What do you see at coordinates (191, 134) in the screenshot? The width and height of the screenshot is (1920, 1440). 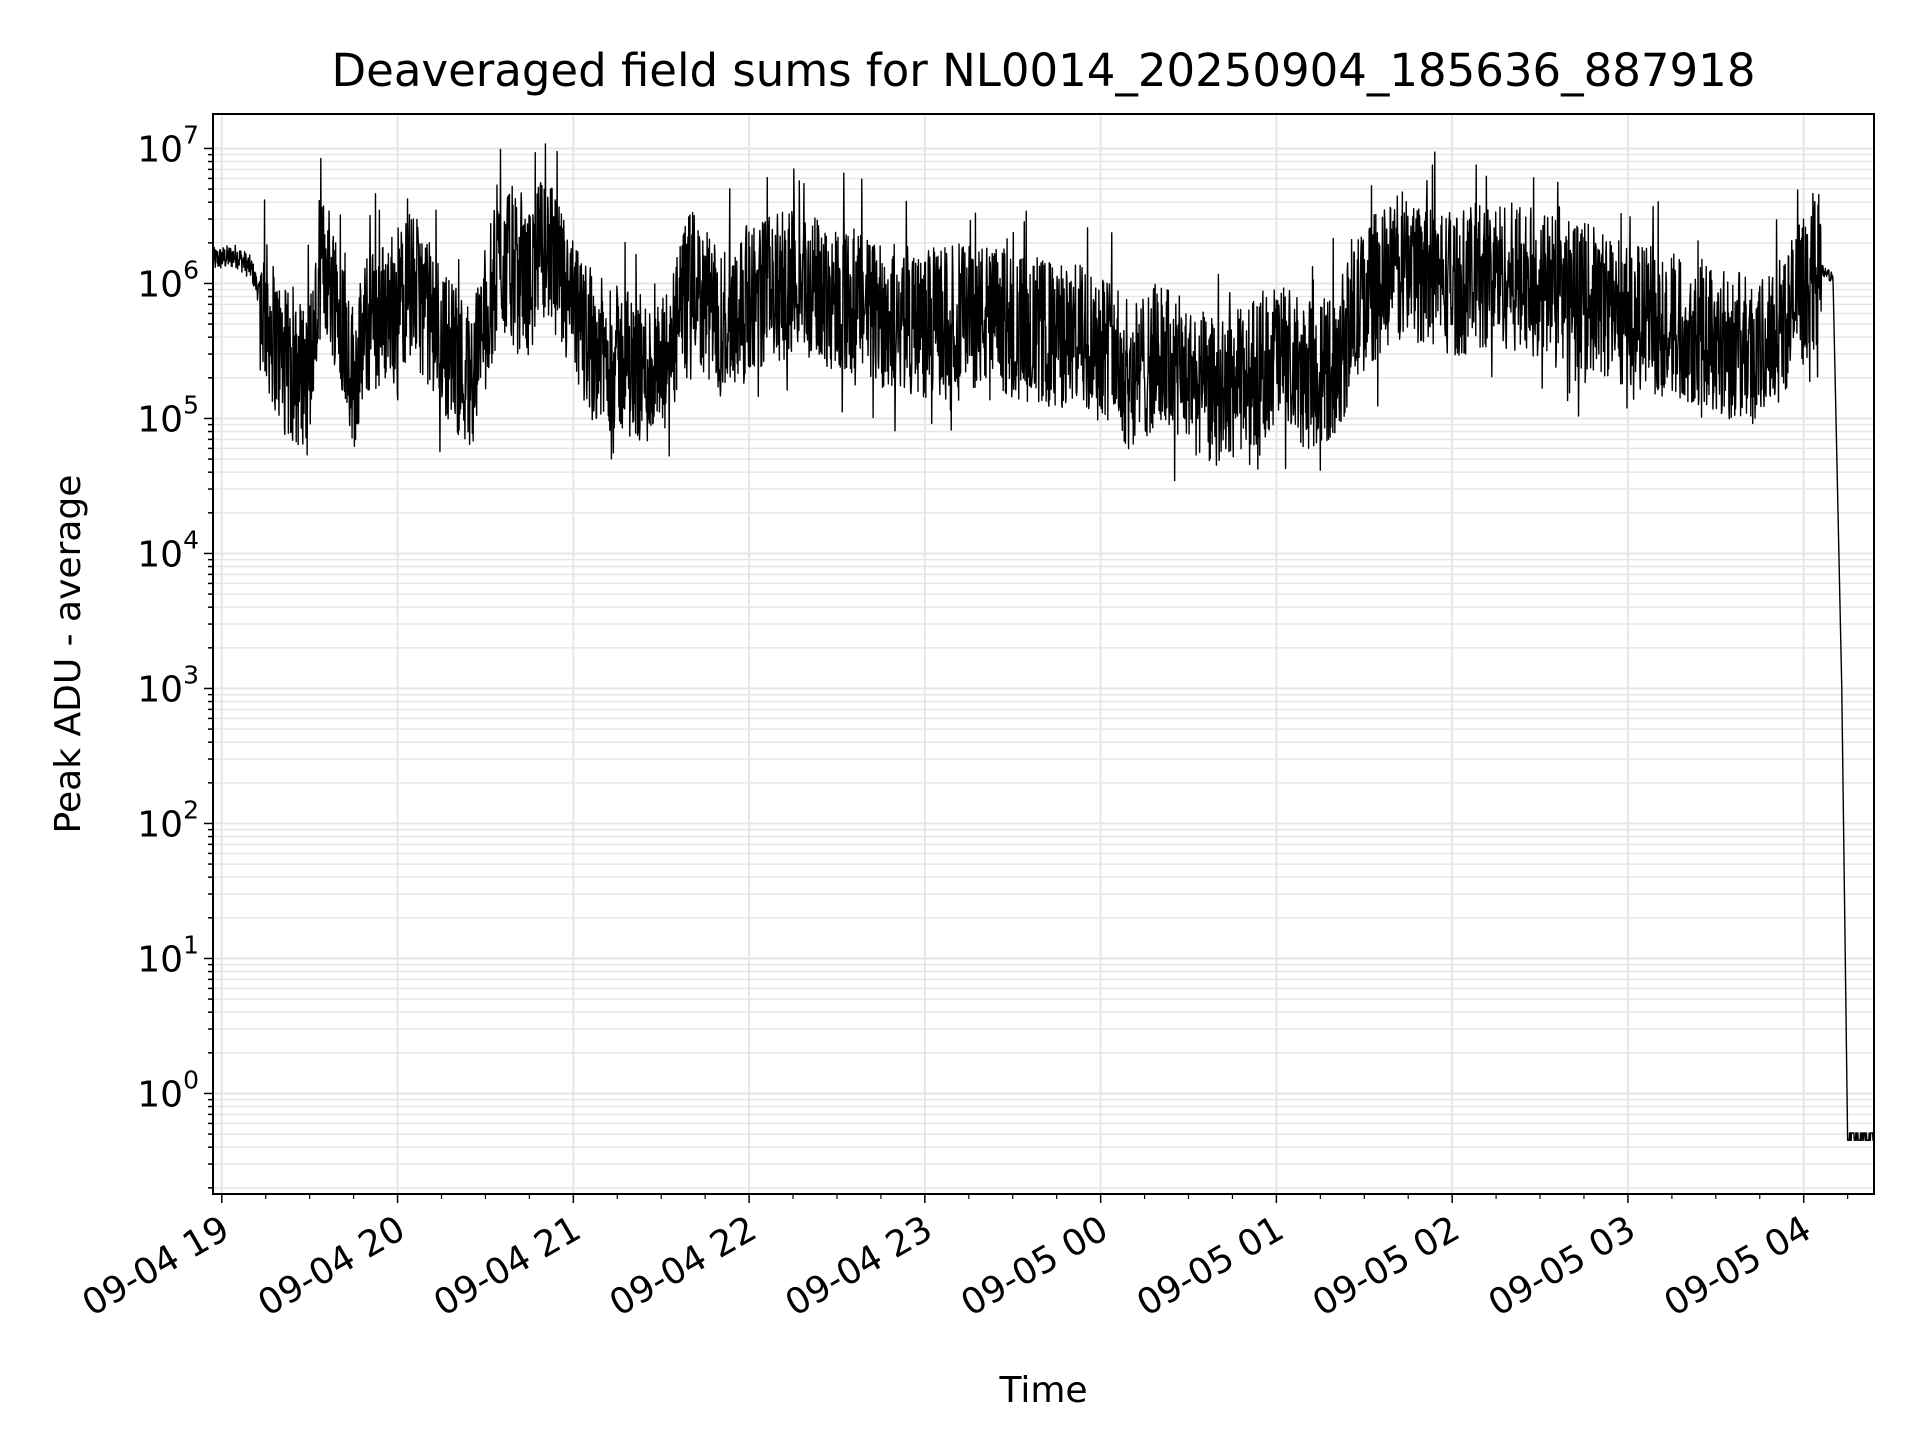 I see `y-tick-exponent: 7` at bounding box center [191, 134].